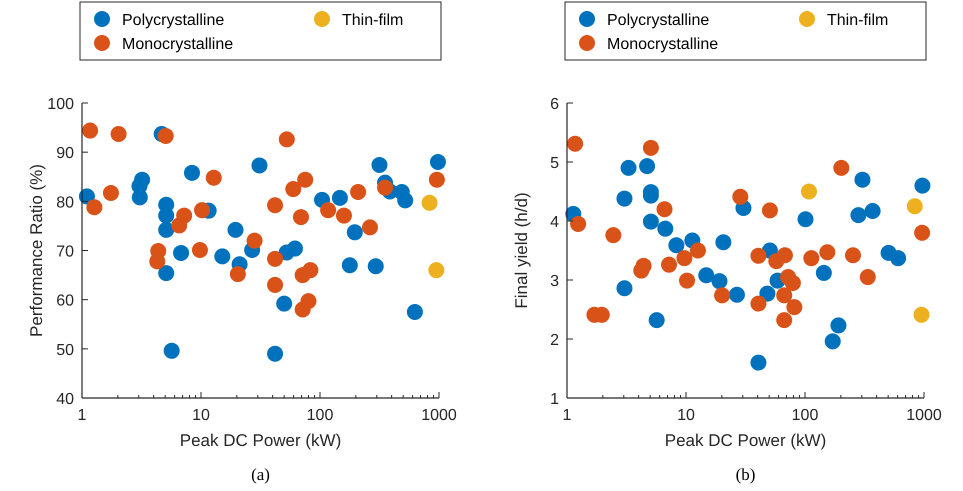 The height and width of the screenshot is (491, 963). Describe the element at coordinates (555, 163) in the screenshot. I see `y-tick-label: 5` at that location.